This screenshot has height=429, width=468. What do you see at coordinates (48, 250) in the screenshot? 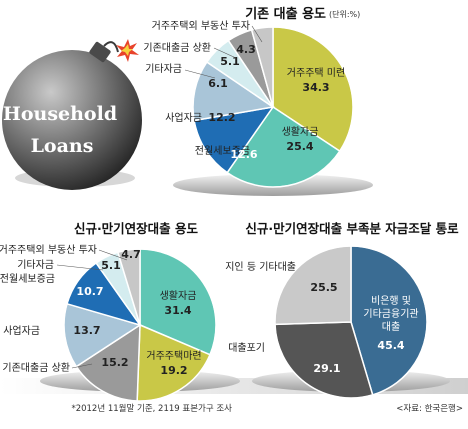
I see `pie-2-label-거주주택외-부동산-투자: 거주주택외 부동산 투자` at bounding box center [48, 250].